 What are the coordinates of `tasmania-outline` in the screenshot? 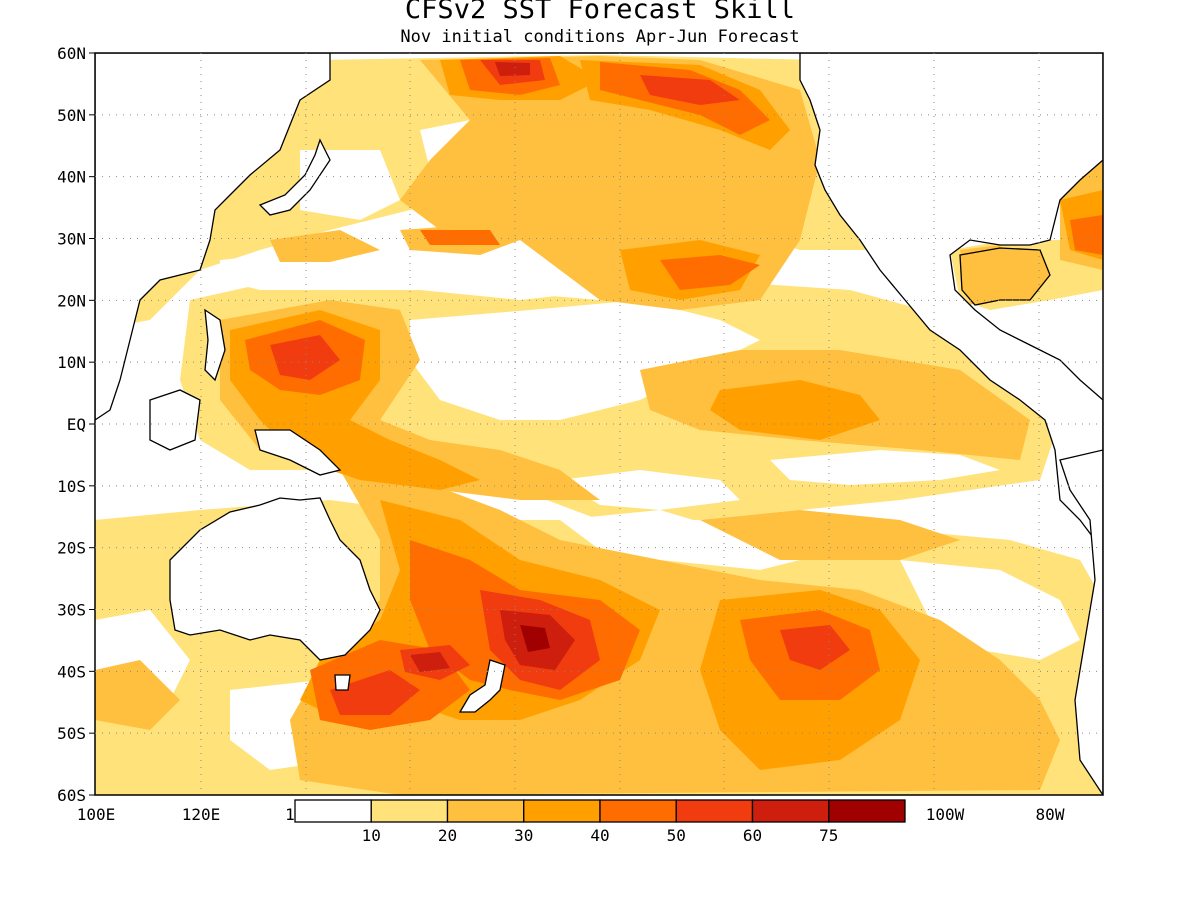 It's located at (342, 682).